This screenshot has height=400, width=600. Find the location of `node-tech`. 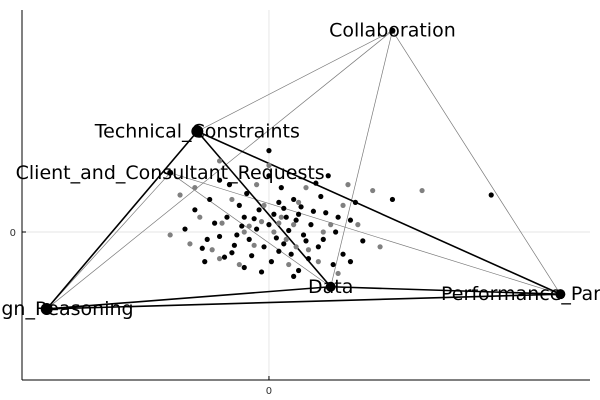

node-tech is located at coordinates (197, 131).